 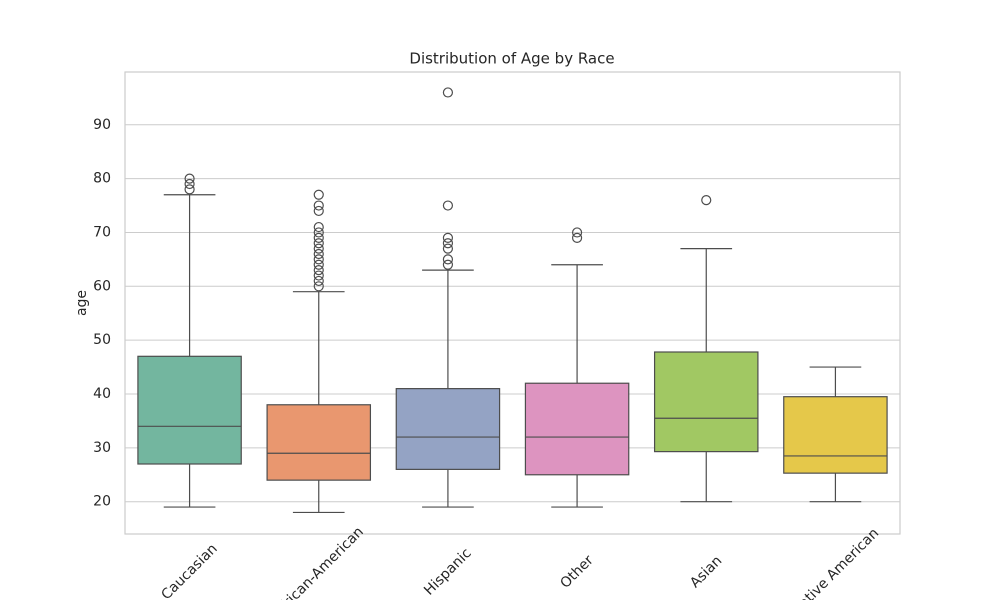 What do you see at coordinates (102, 448) in the screenshot?
I see `y-tick-label: 30` at bounding box center [102, 448].